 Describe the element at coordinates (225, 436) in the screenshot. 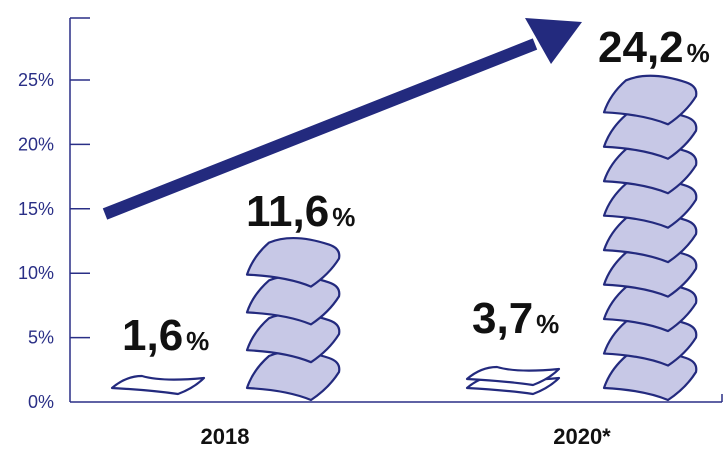

I see `x-category-label: 2018` at that location.